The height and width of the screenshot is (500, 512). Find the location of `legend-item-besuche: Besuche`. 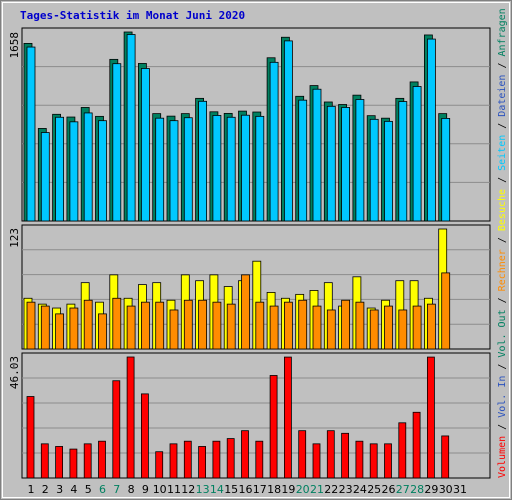

legend-item-besuche: Besuche is located at coordinates (502, 210).